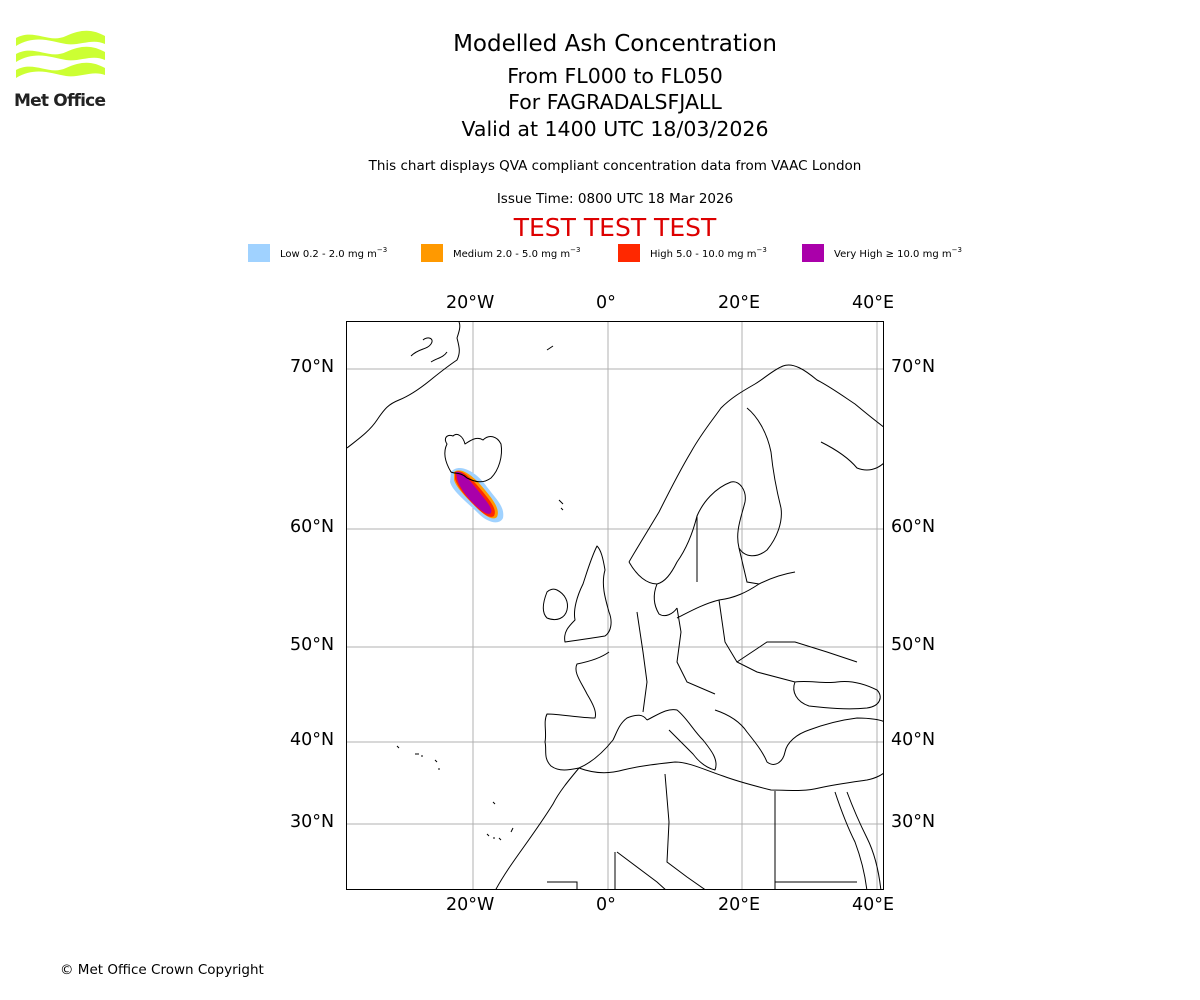 This screenshot has height=1000, width=1200. Describe the element at coordinates (312, 740) in the screenshot. I see `lat-tick-left-40n: 40°N` at that location.